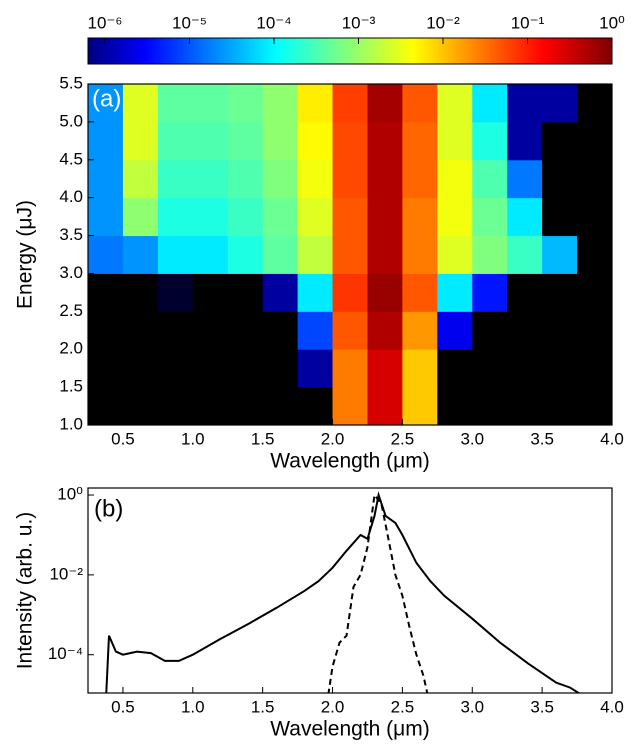 The image size is (637, 751). Describe the element at coordinates (66, 573) in the screenshot. I see `y-tick-label: 10⁻²` at that location.